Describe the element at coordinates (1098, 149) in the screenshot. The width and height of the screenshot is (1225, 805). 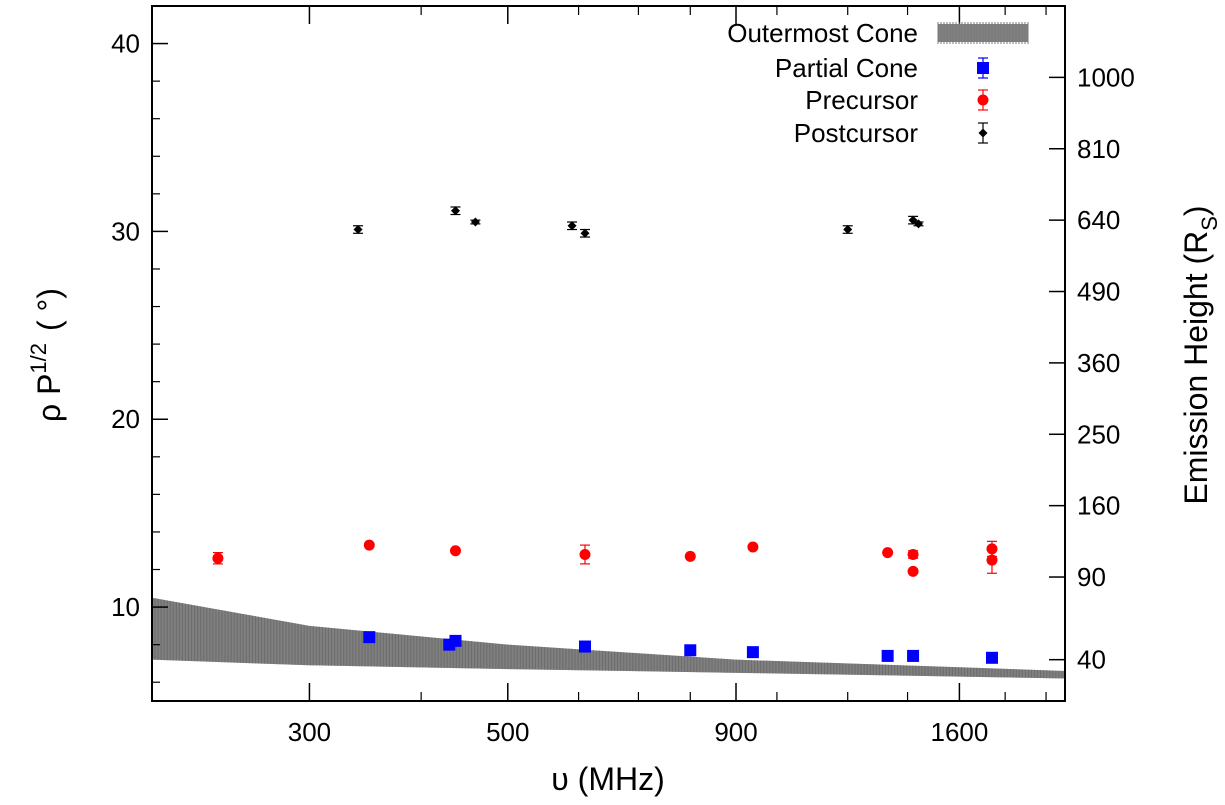
I see `y2-tick-label: 810` at that location.